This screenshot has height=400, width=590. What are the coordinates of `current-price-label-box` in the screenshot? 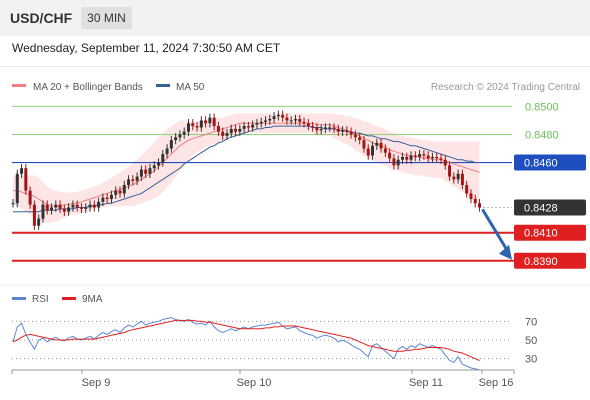 It's located at (550, 207).